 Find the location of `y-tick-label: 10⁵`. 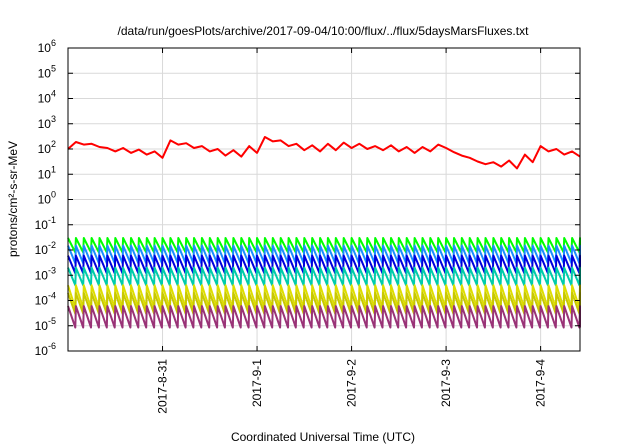

y-tick-label: 10⁵ is located at coordinates (47, 71).